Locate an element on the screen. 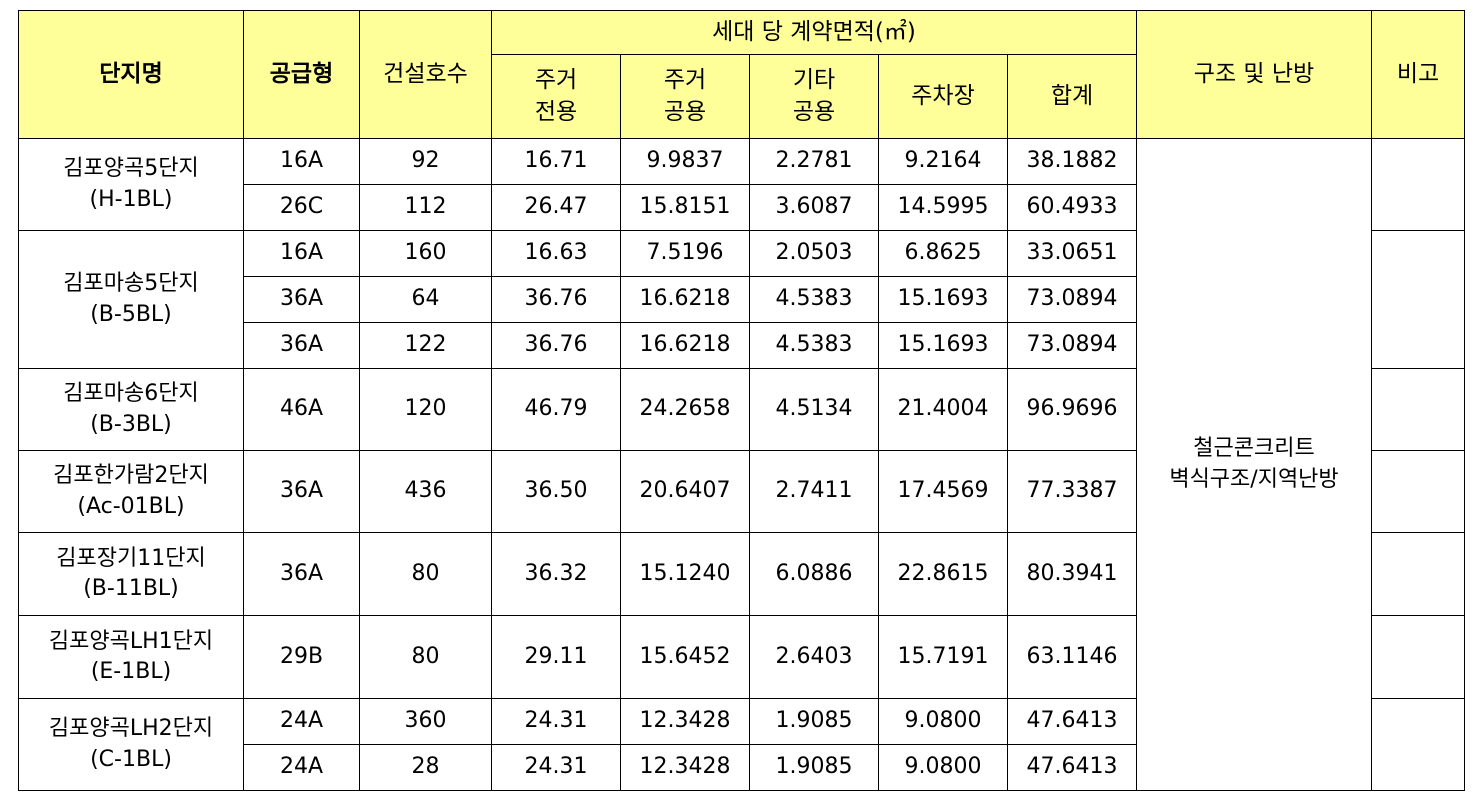 This screenshot has width=1482, height=812. supply-type-cell: 24A is located at coordinates (301, 721).